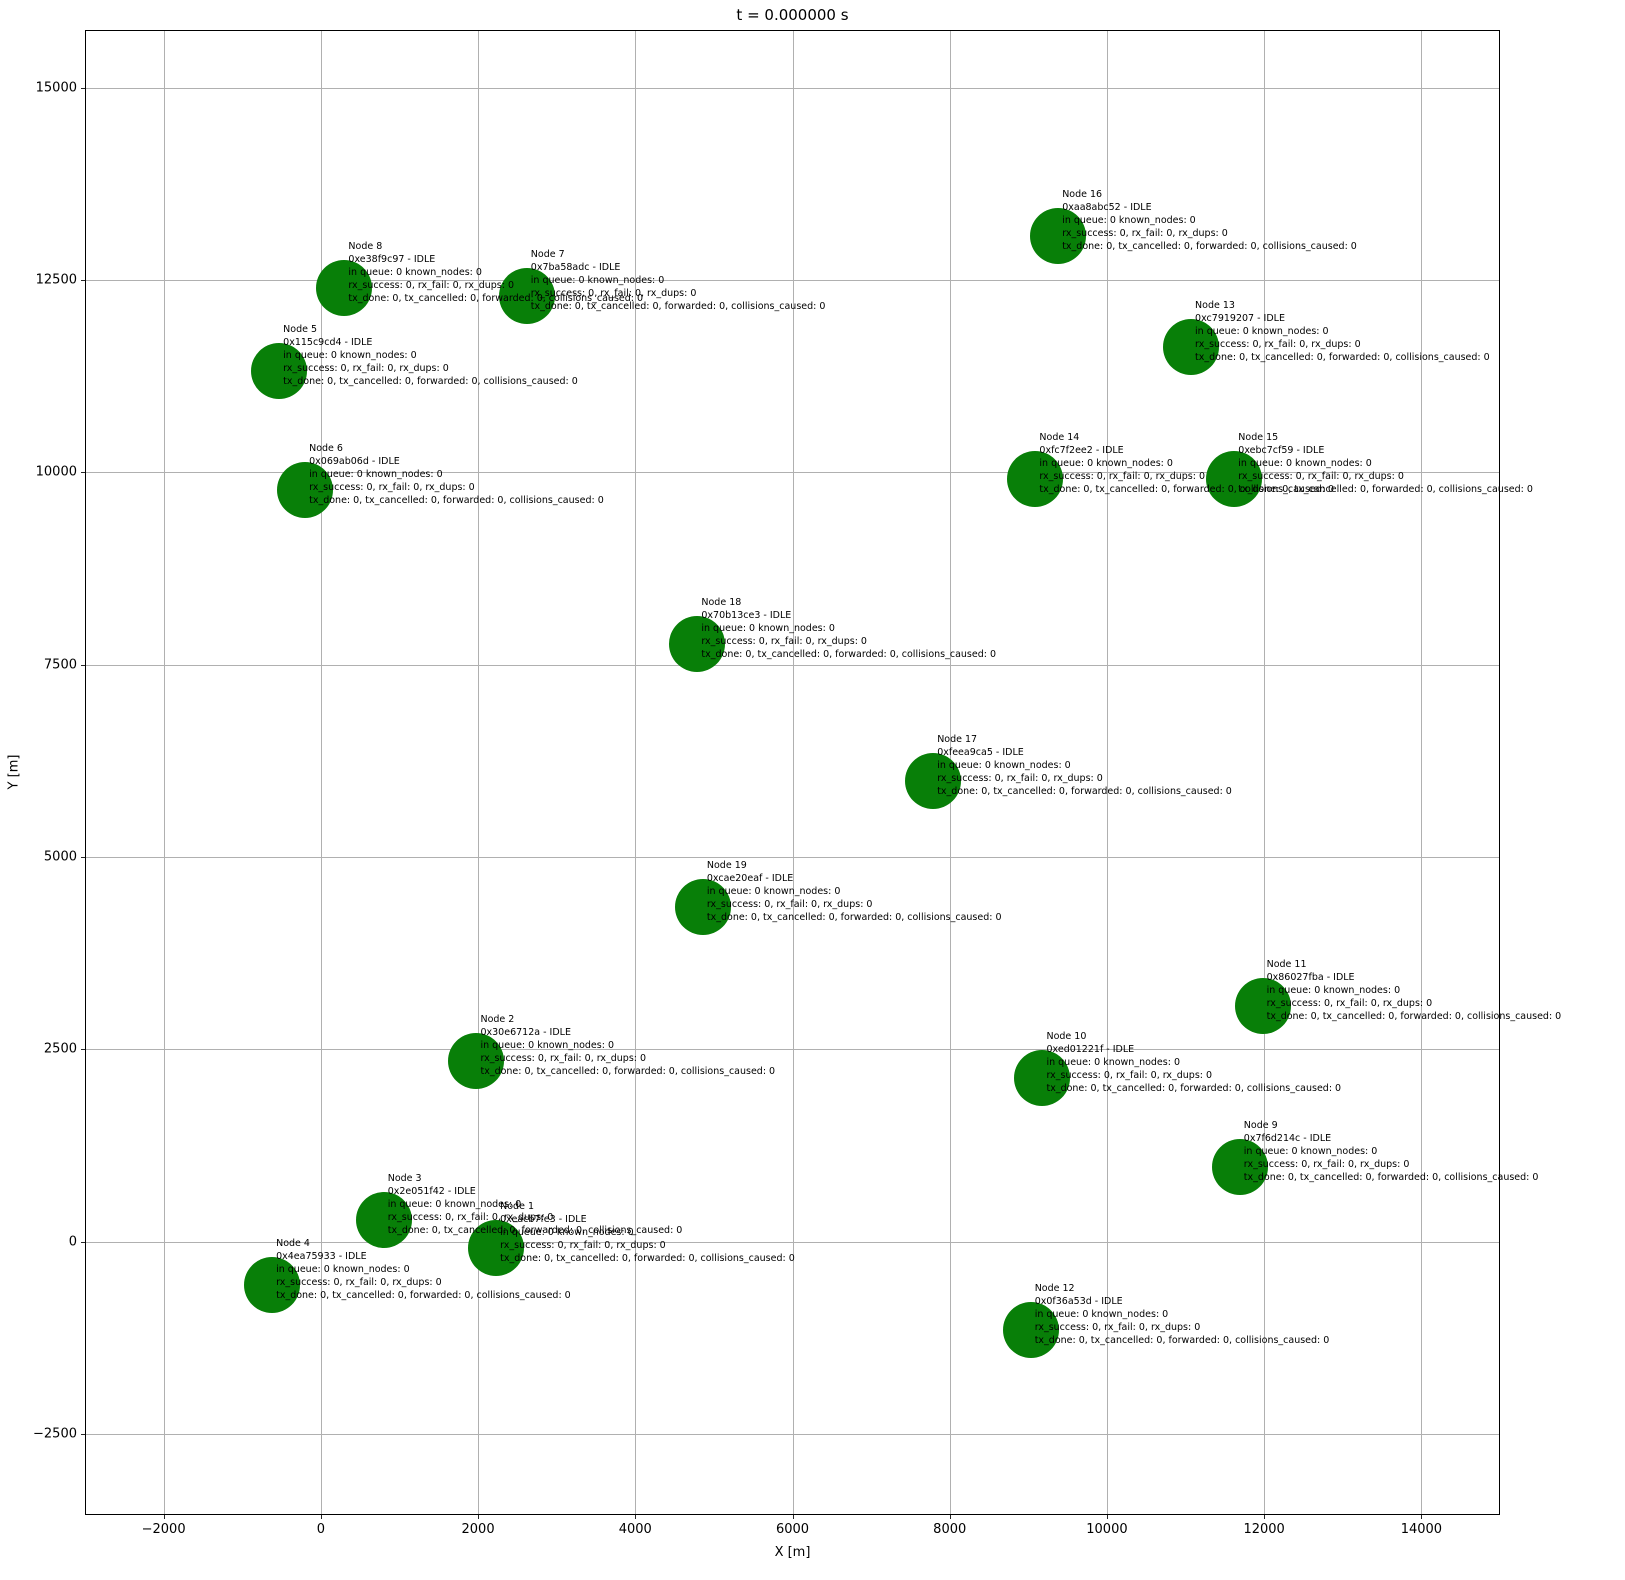 This screenshot has width=1625, height=1580. What do you see at coordinates (1258, 437) in the screenshot?
I see `node-label-line: Node 15` at bounding box center [1258, 437].